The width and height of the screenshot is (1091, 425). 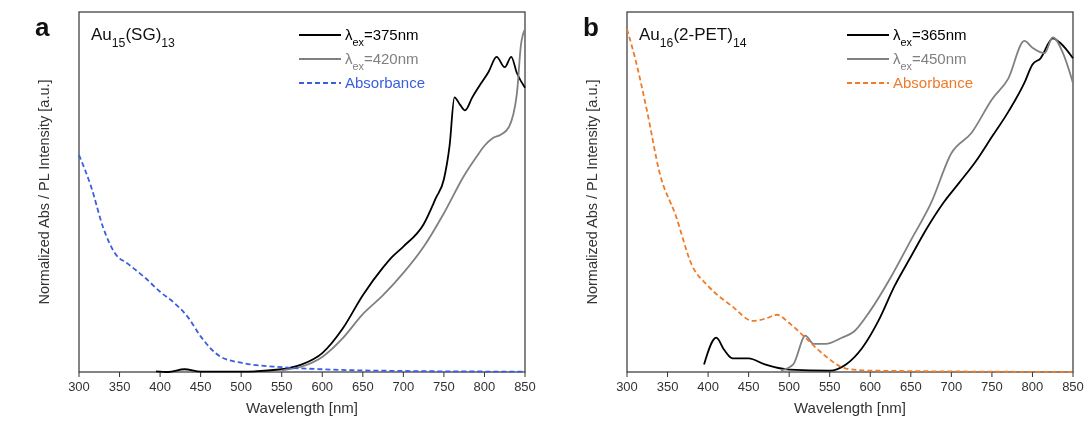 I want to click on text: a, so click(x=42, y=27).